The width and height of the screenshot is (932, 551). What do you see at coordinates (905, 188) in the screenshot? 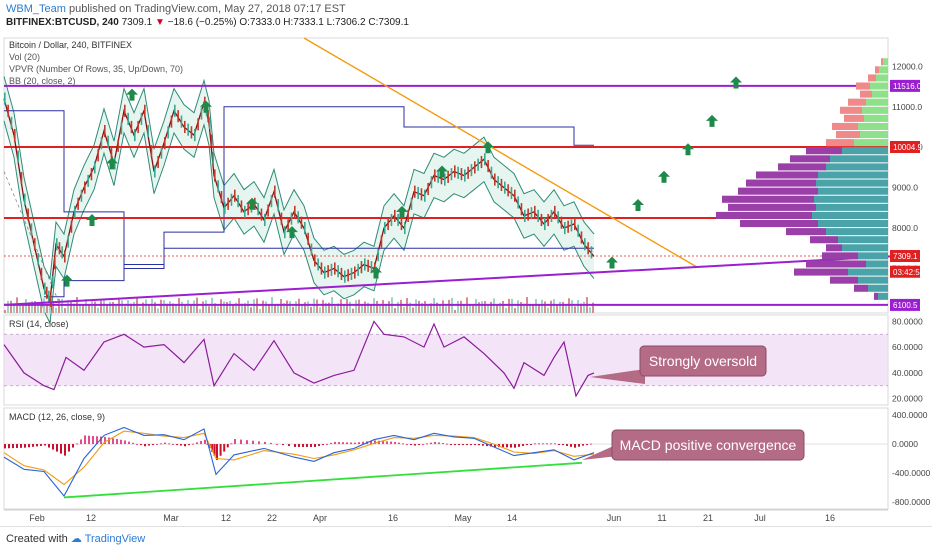
I see `price-tick-label: 9000.0` at bounding box center [905, 188].